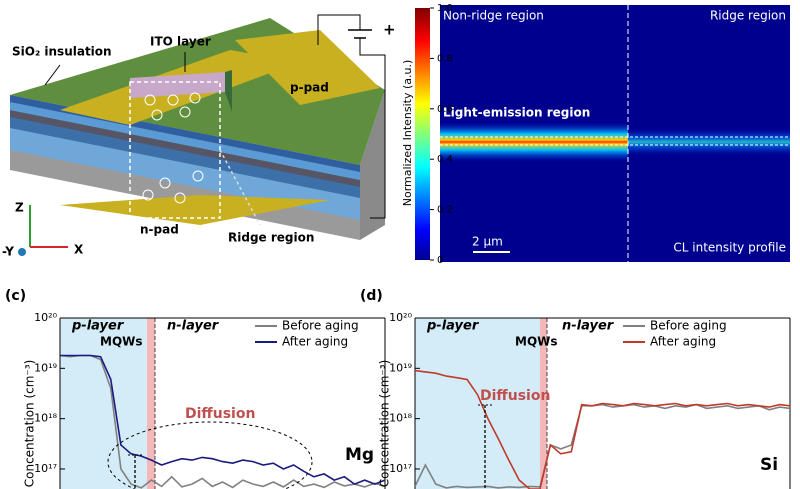 This screenshot has height=489, width=800. I want to click on ito-layer, so click(177, 85).